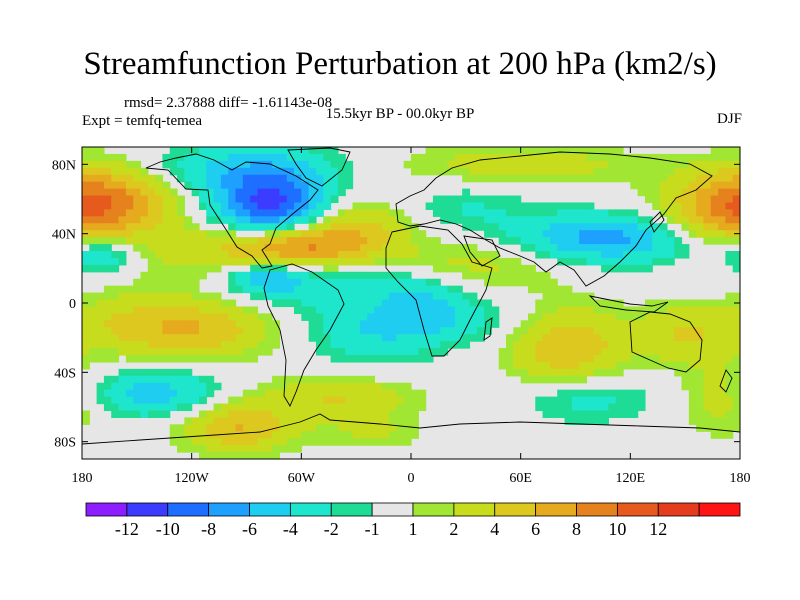 The height and width of the screenshot is (600, 800). I want to click on colorbar-label: -8, so click(208, 529).